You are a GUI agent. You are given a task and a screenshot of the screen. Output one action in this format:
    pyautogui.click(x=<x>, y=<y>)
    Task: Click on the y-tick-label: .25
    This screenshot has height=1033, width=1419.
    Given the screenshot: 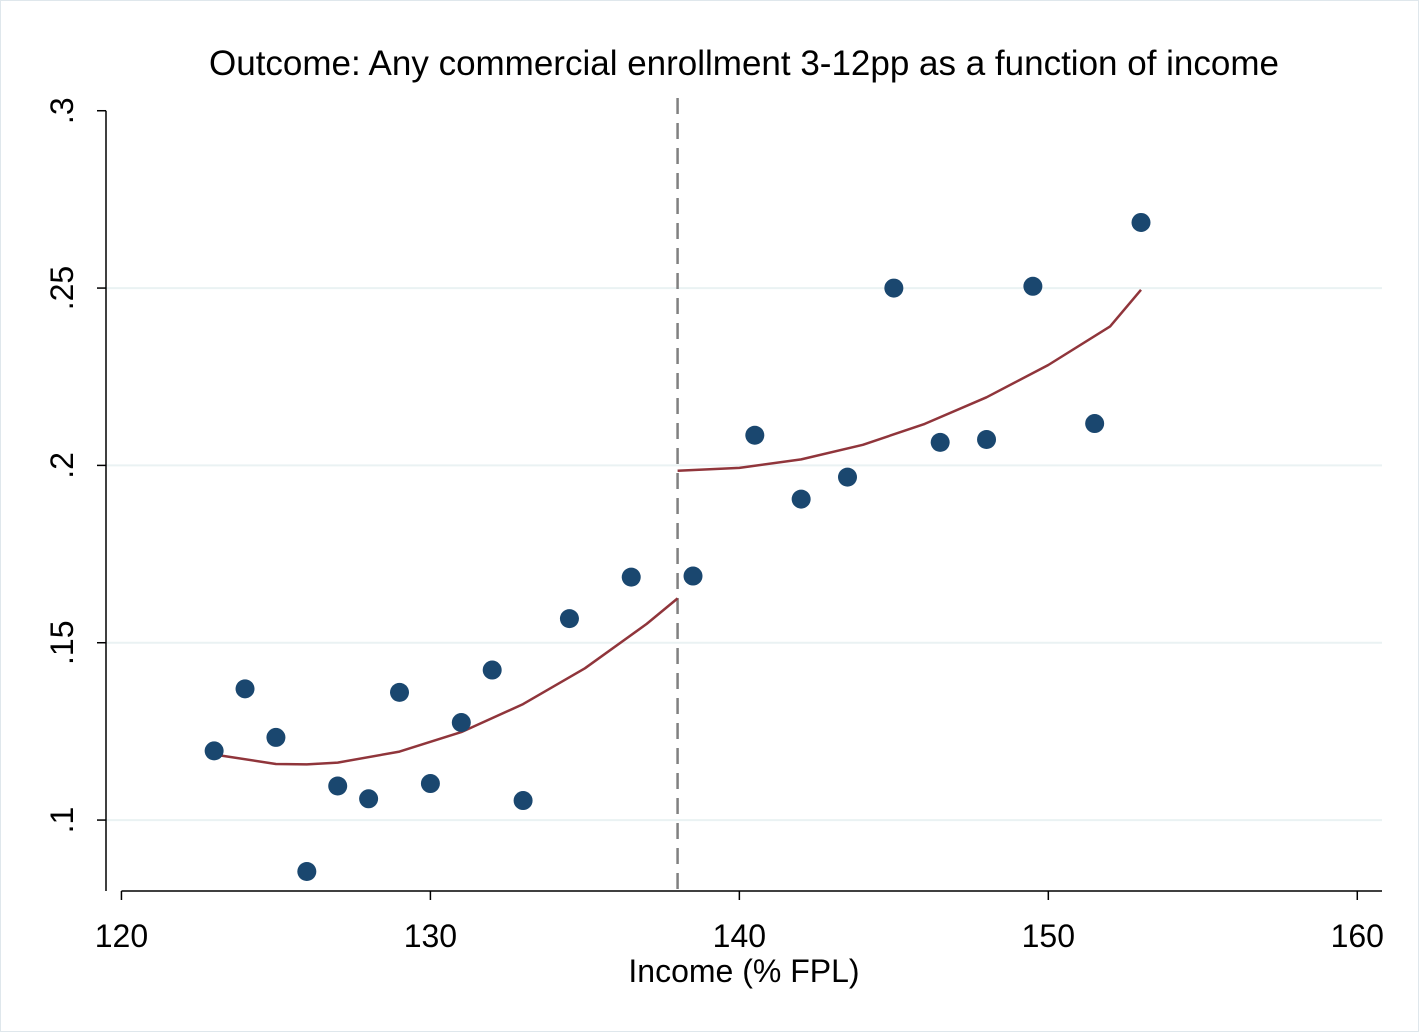 What is the action you would take?
    pyautogui.click(x=62, y=288)
    